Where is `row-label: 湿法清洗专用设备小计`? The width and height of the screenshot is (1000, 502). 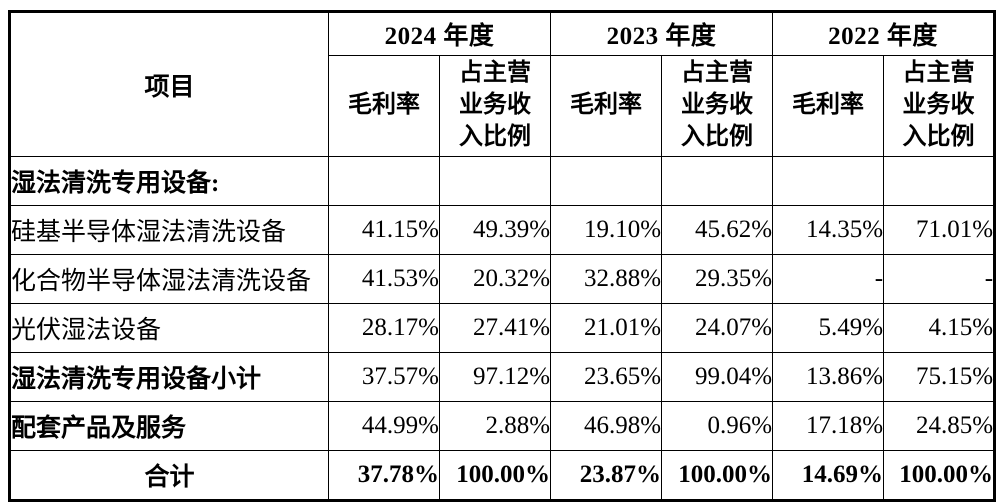 row-label: 湿法清洗专用设备小计 is located at coordinates (169, 377).